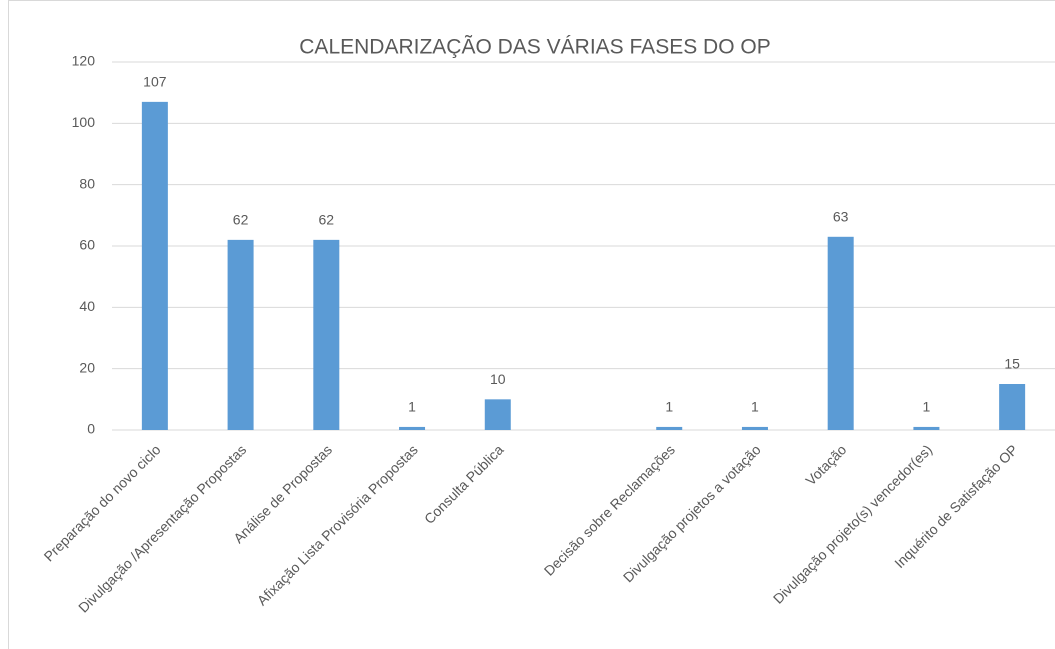 This screenshot has height=649, width=1055. I want to click on x-tick-label: Afixação Lista Provisória Propostas, so click(337, 524).